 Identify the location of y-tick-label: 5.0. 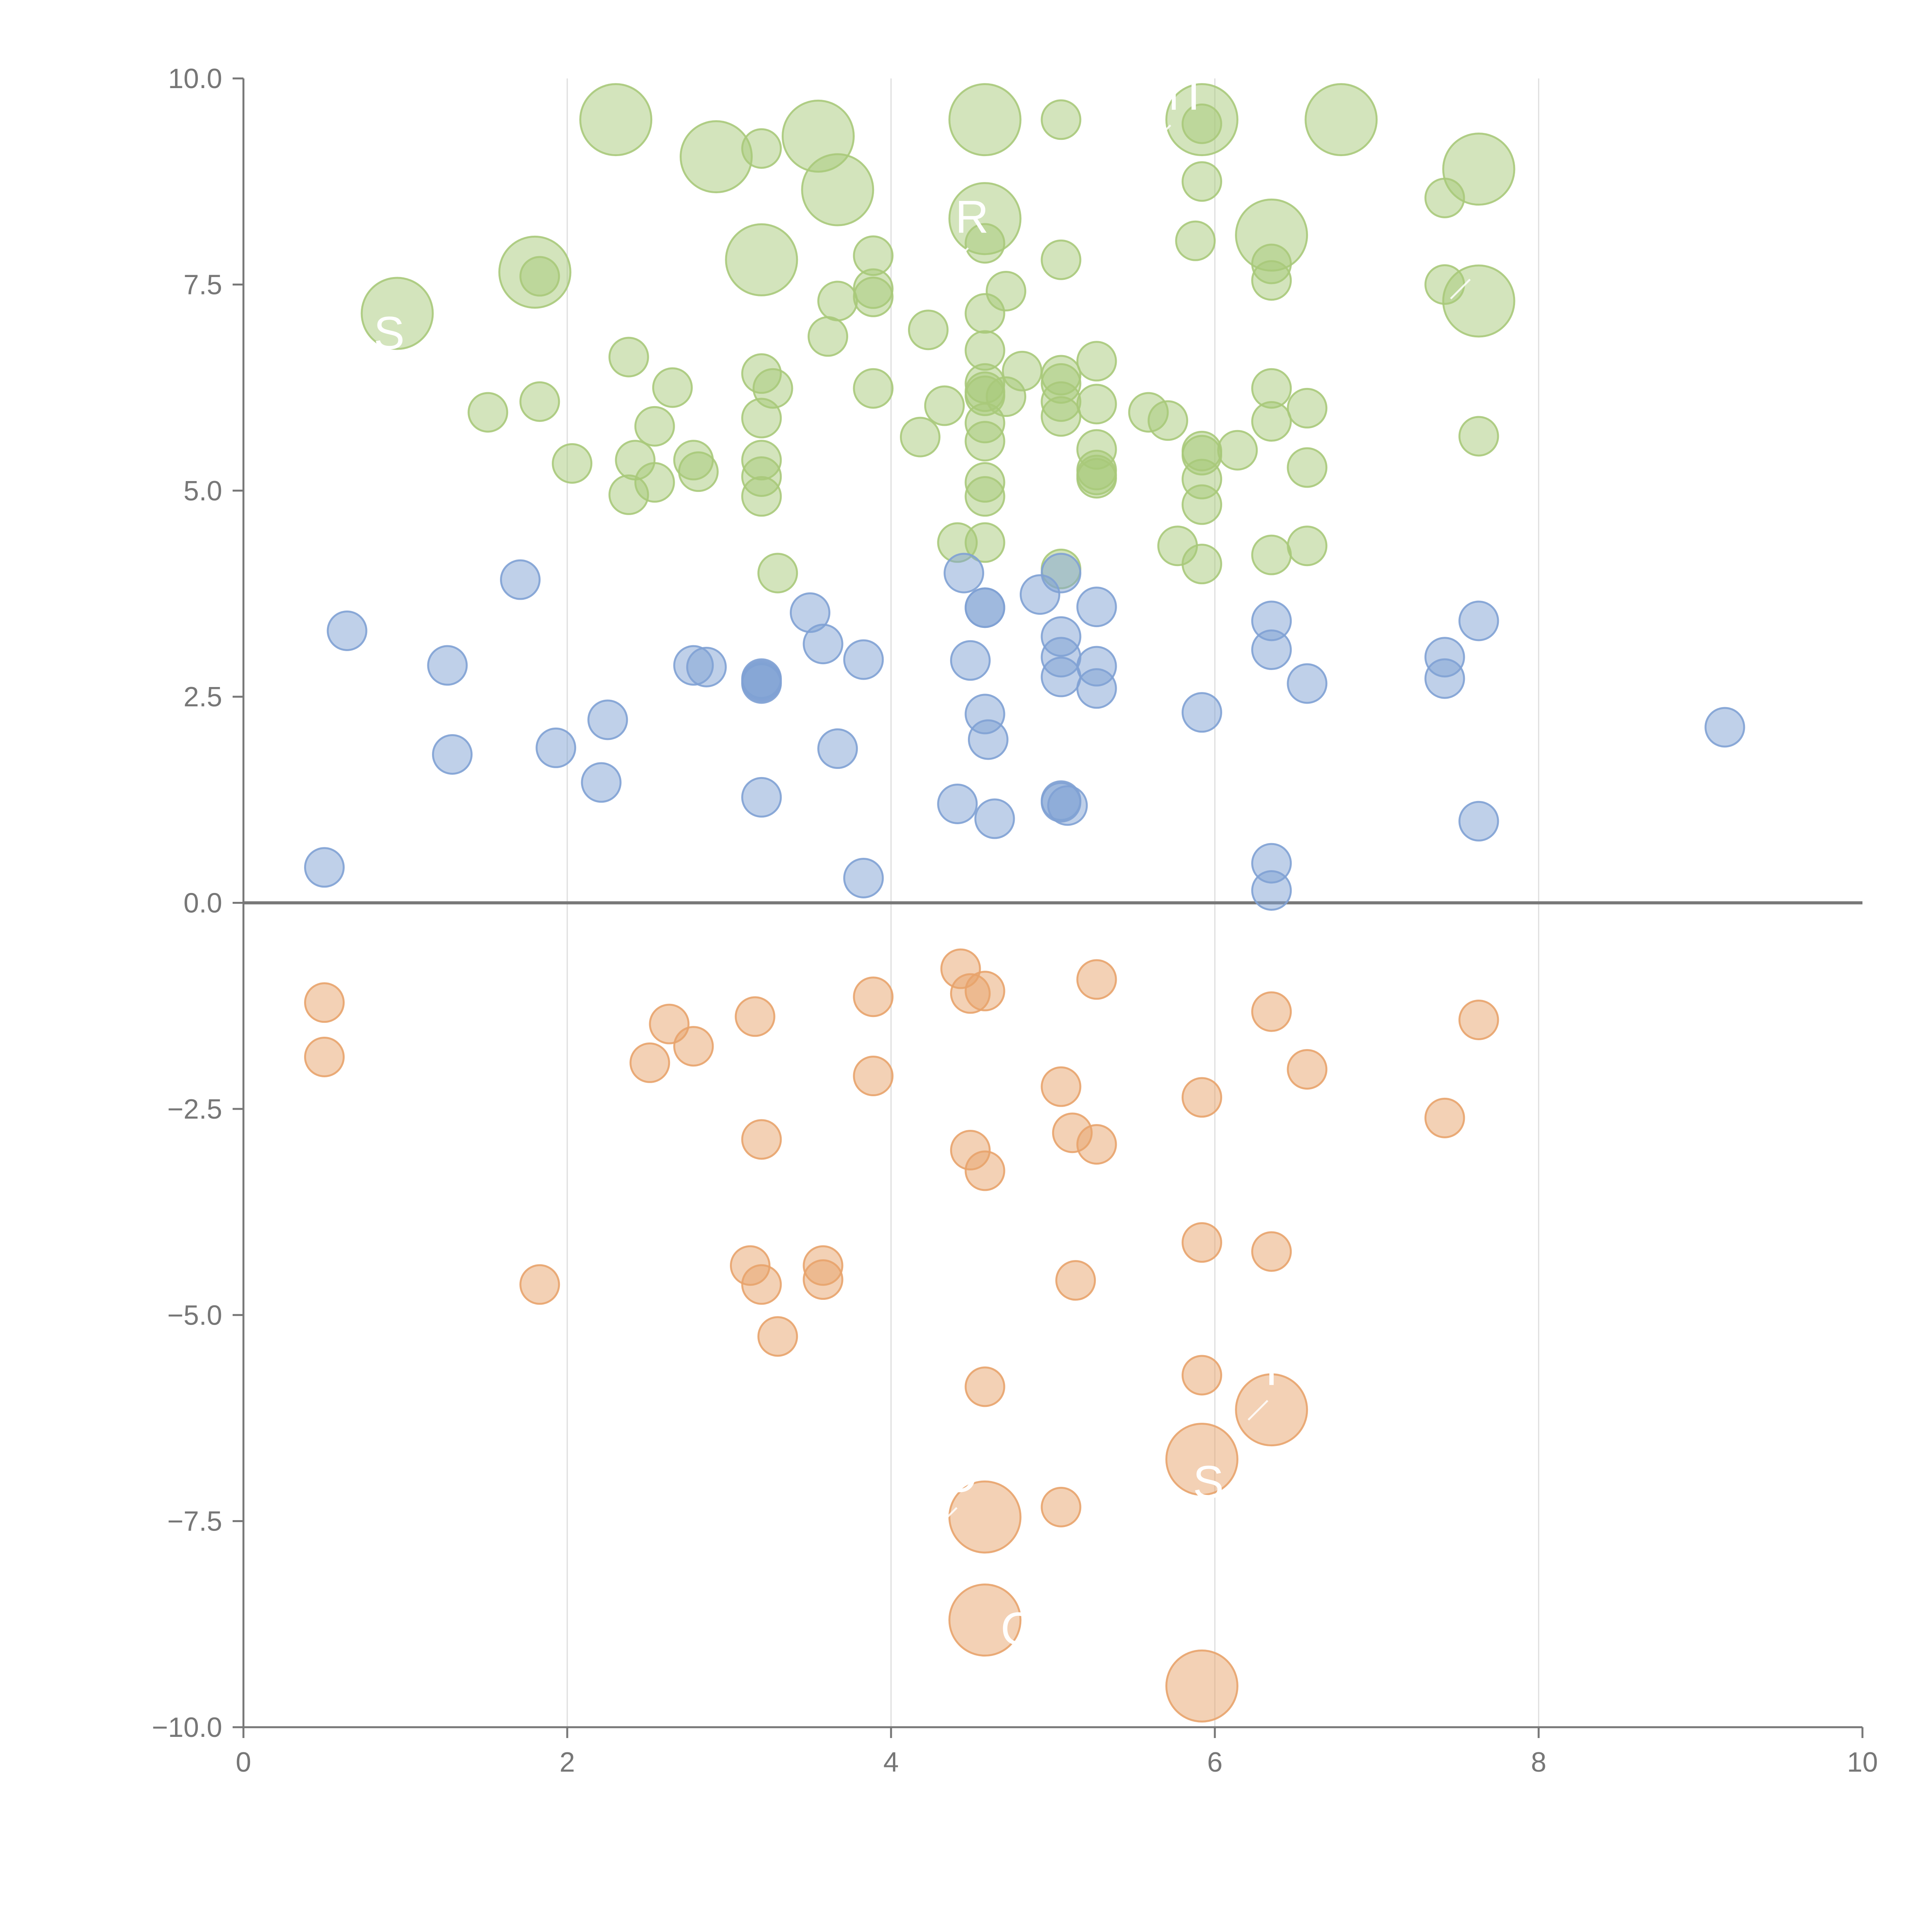
(203, 492).